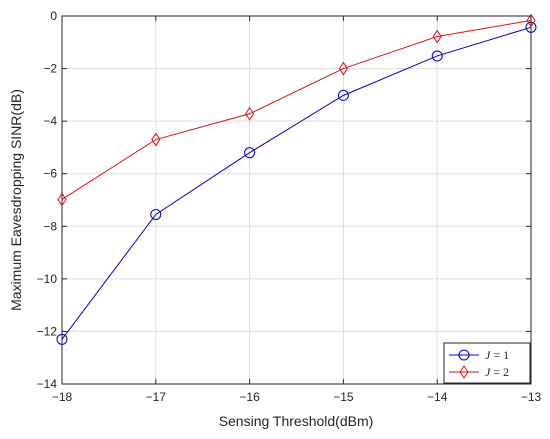  Describe the element at coordinates (296, 421) in the screenshot. I see `x-axis-label: Sensing Threshold(dBm)` at that location.